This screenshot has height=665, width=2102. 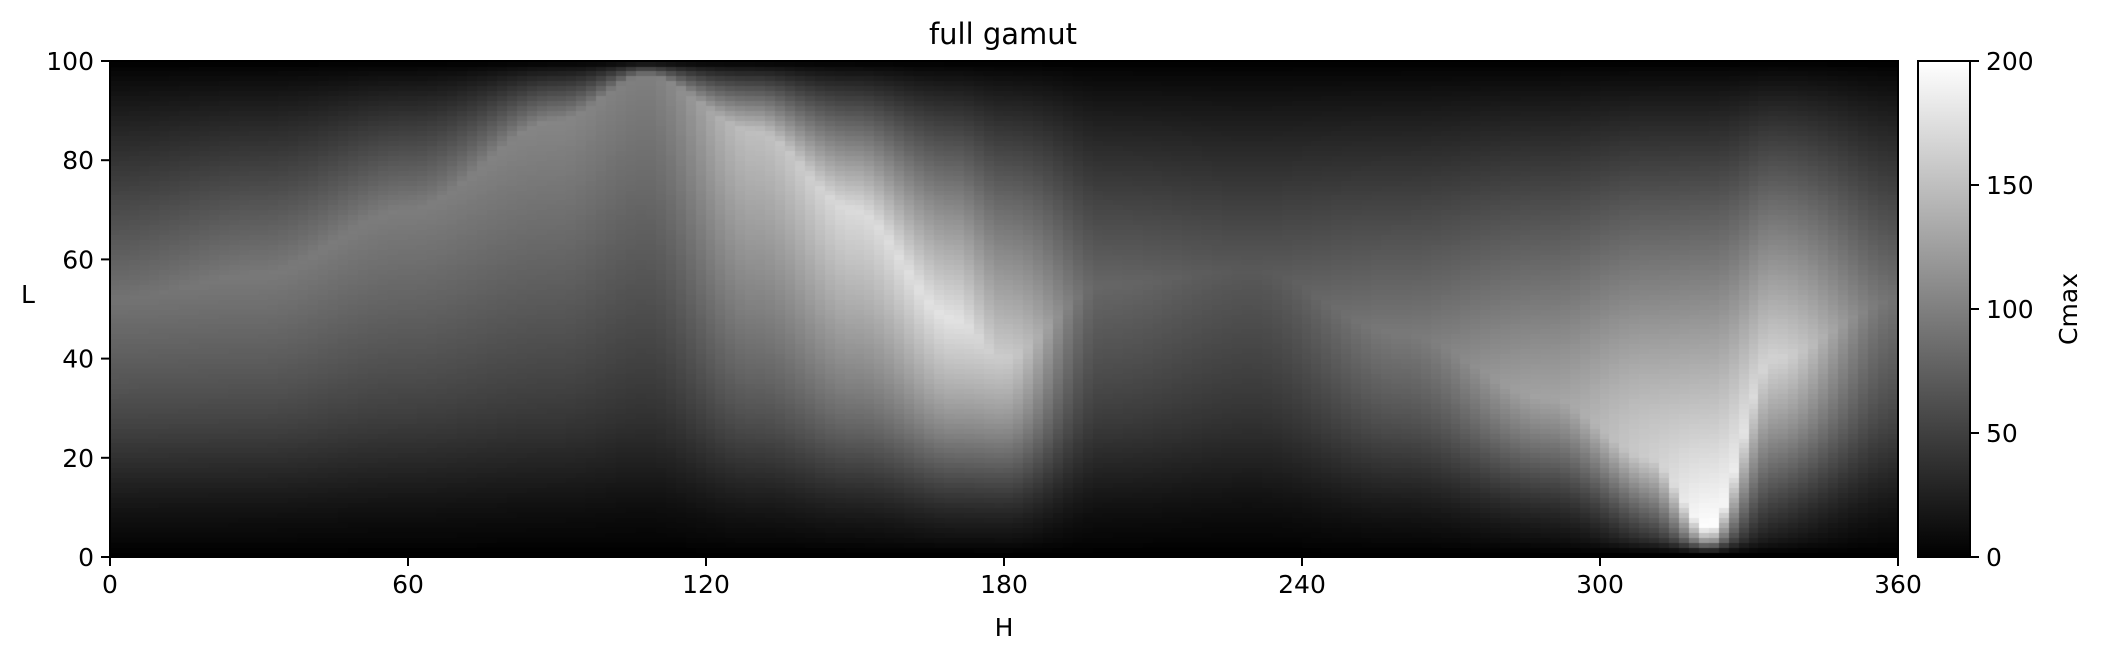 I want to click on y-tick-label: 60, so click(x=78, y=259).